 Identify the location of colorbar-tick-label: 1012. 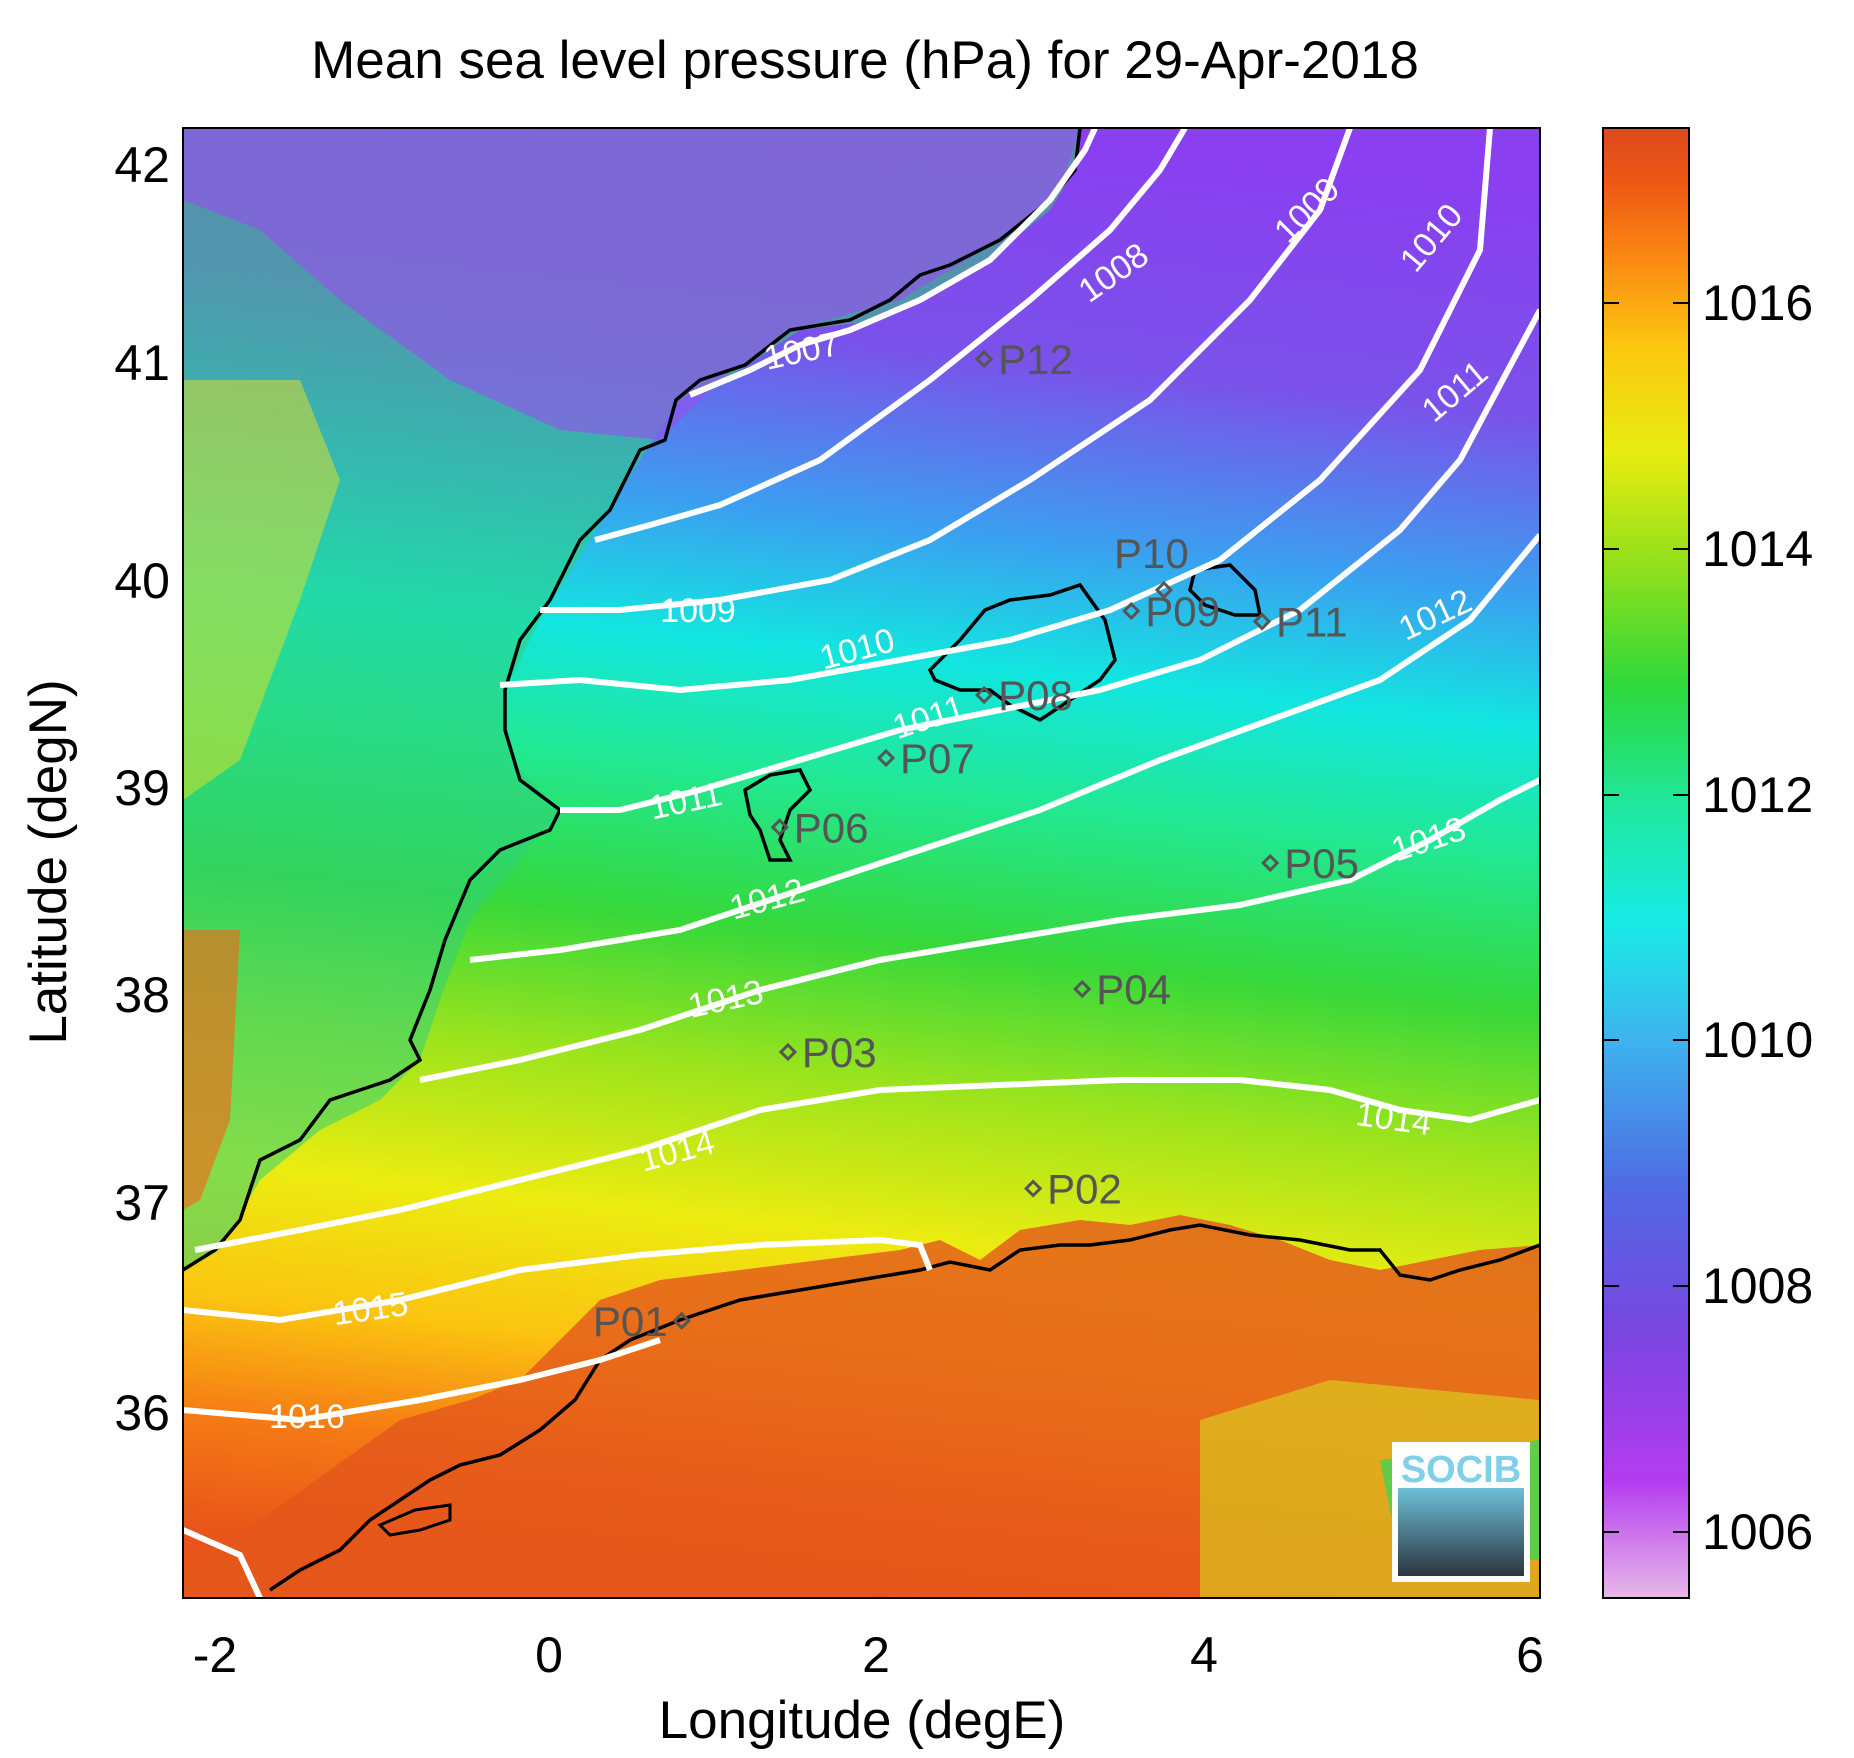
(1757, 795).